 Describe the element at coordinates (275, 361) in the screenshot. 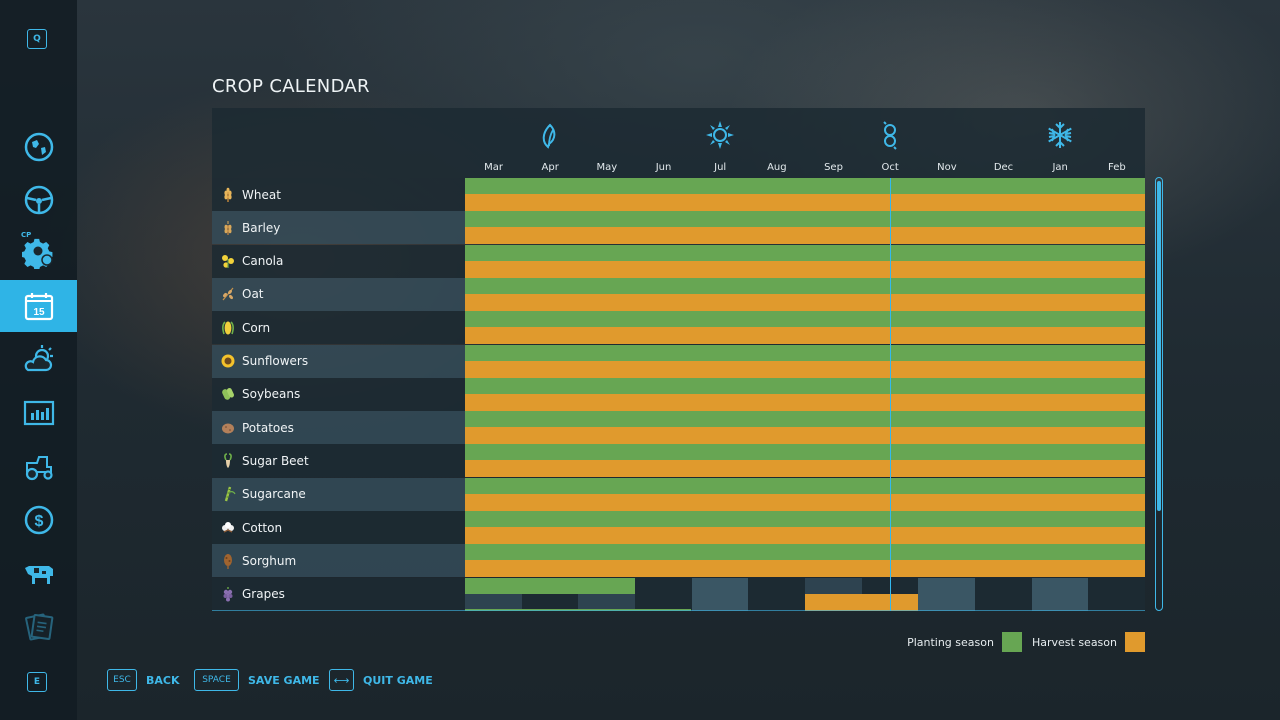

I see `crop-name: Sunflowers` at that location.